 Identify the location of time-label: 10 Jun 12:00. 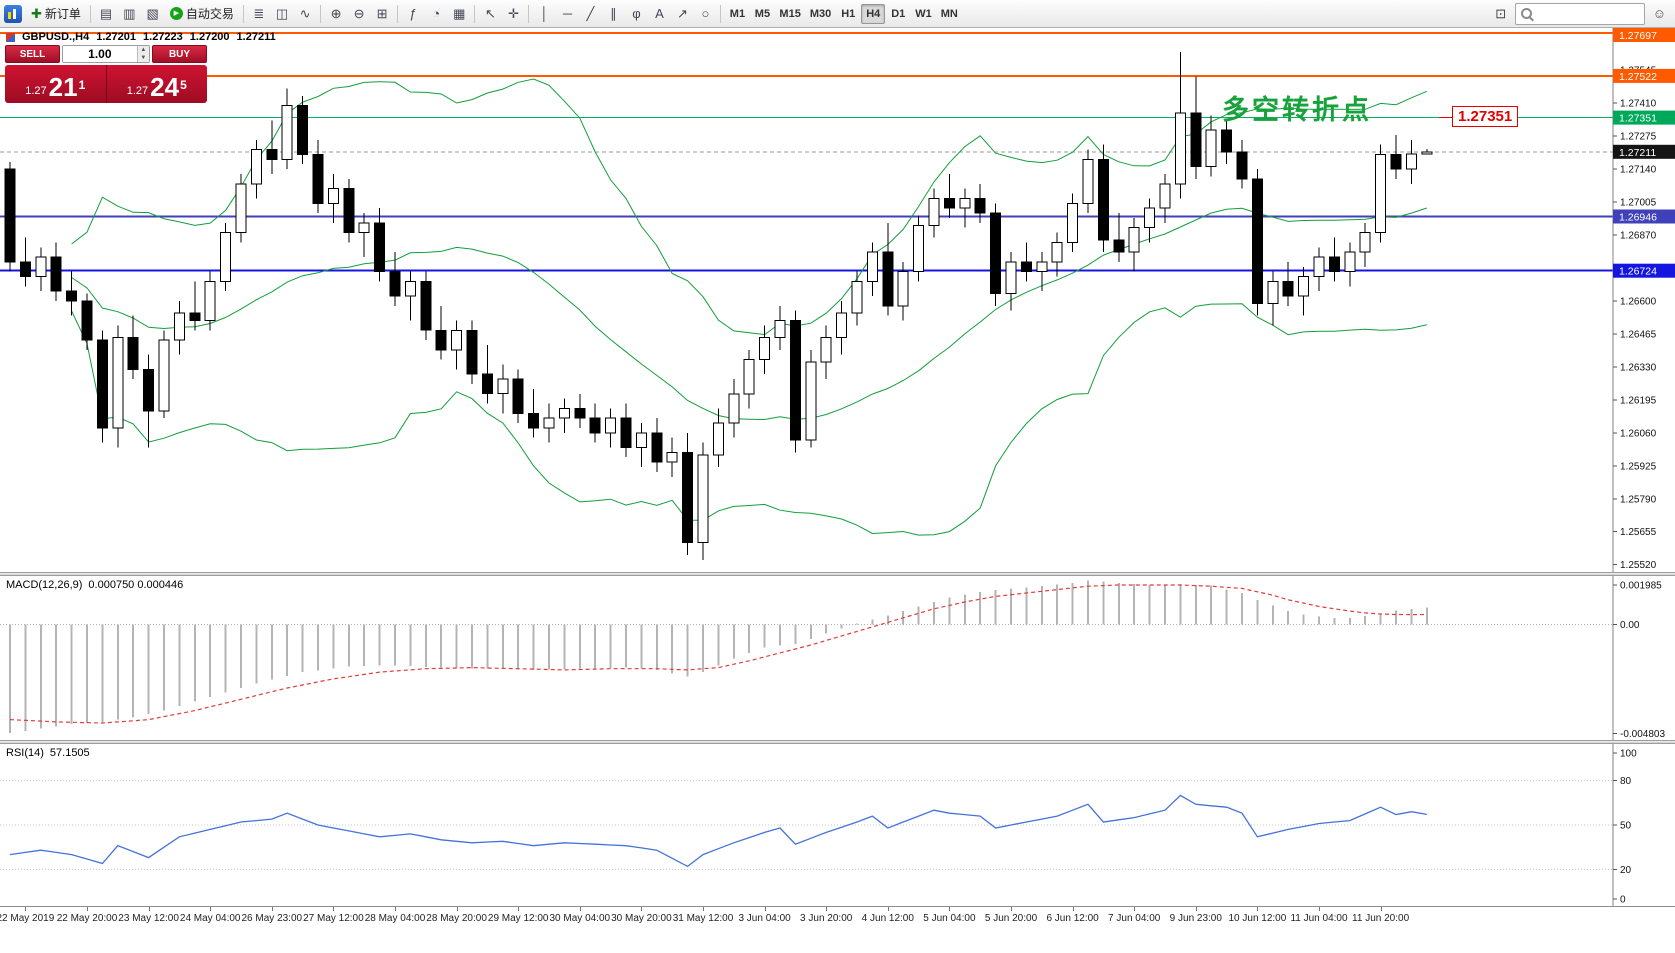
(1257, 918).